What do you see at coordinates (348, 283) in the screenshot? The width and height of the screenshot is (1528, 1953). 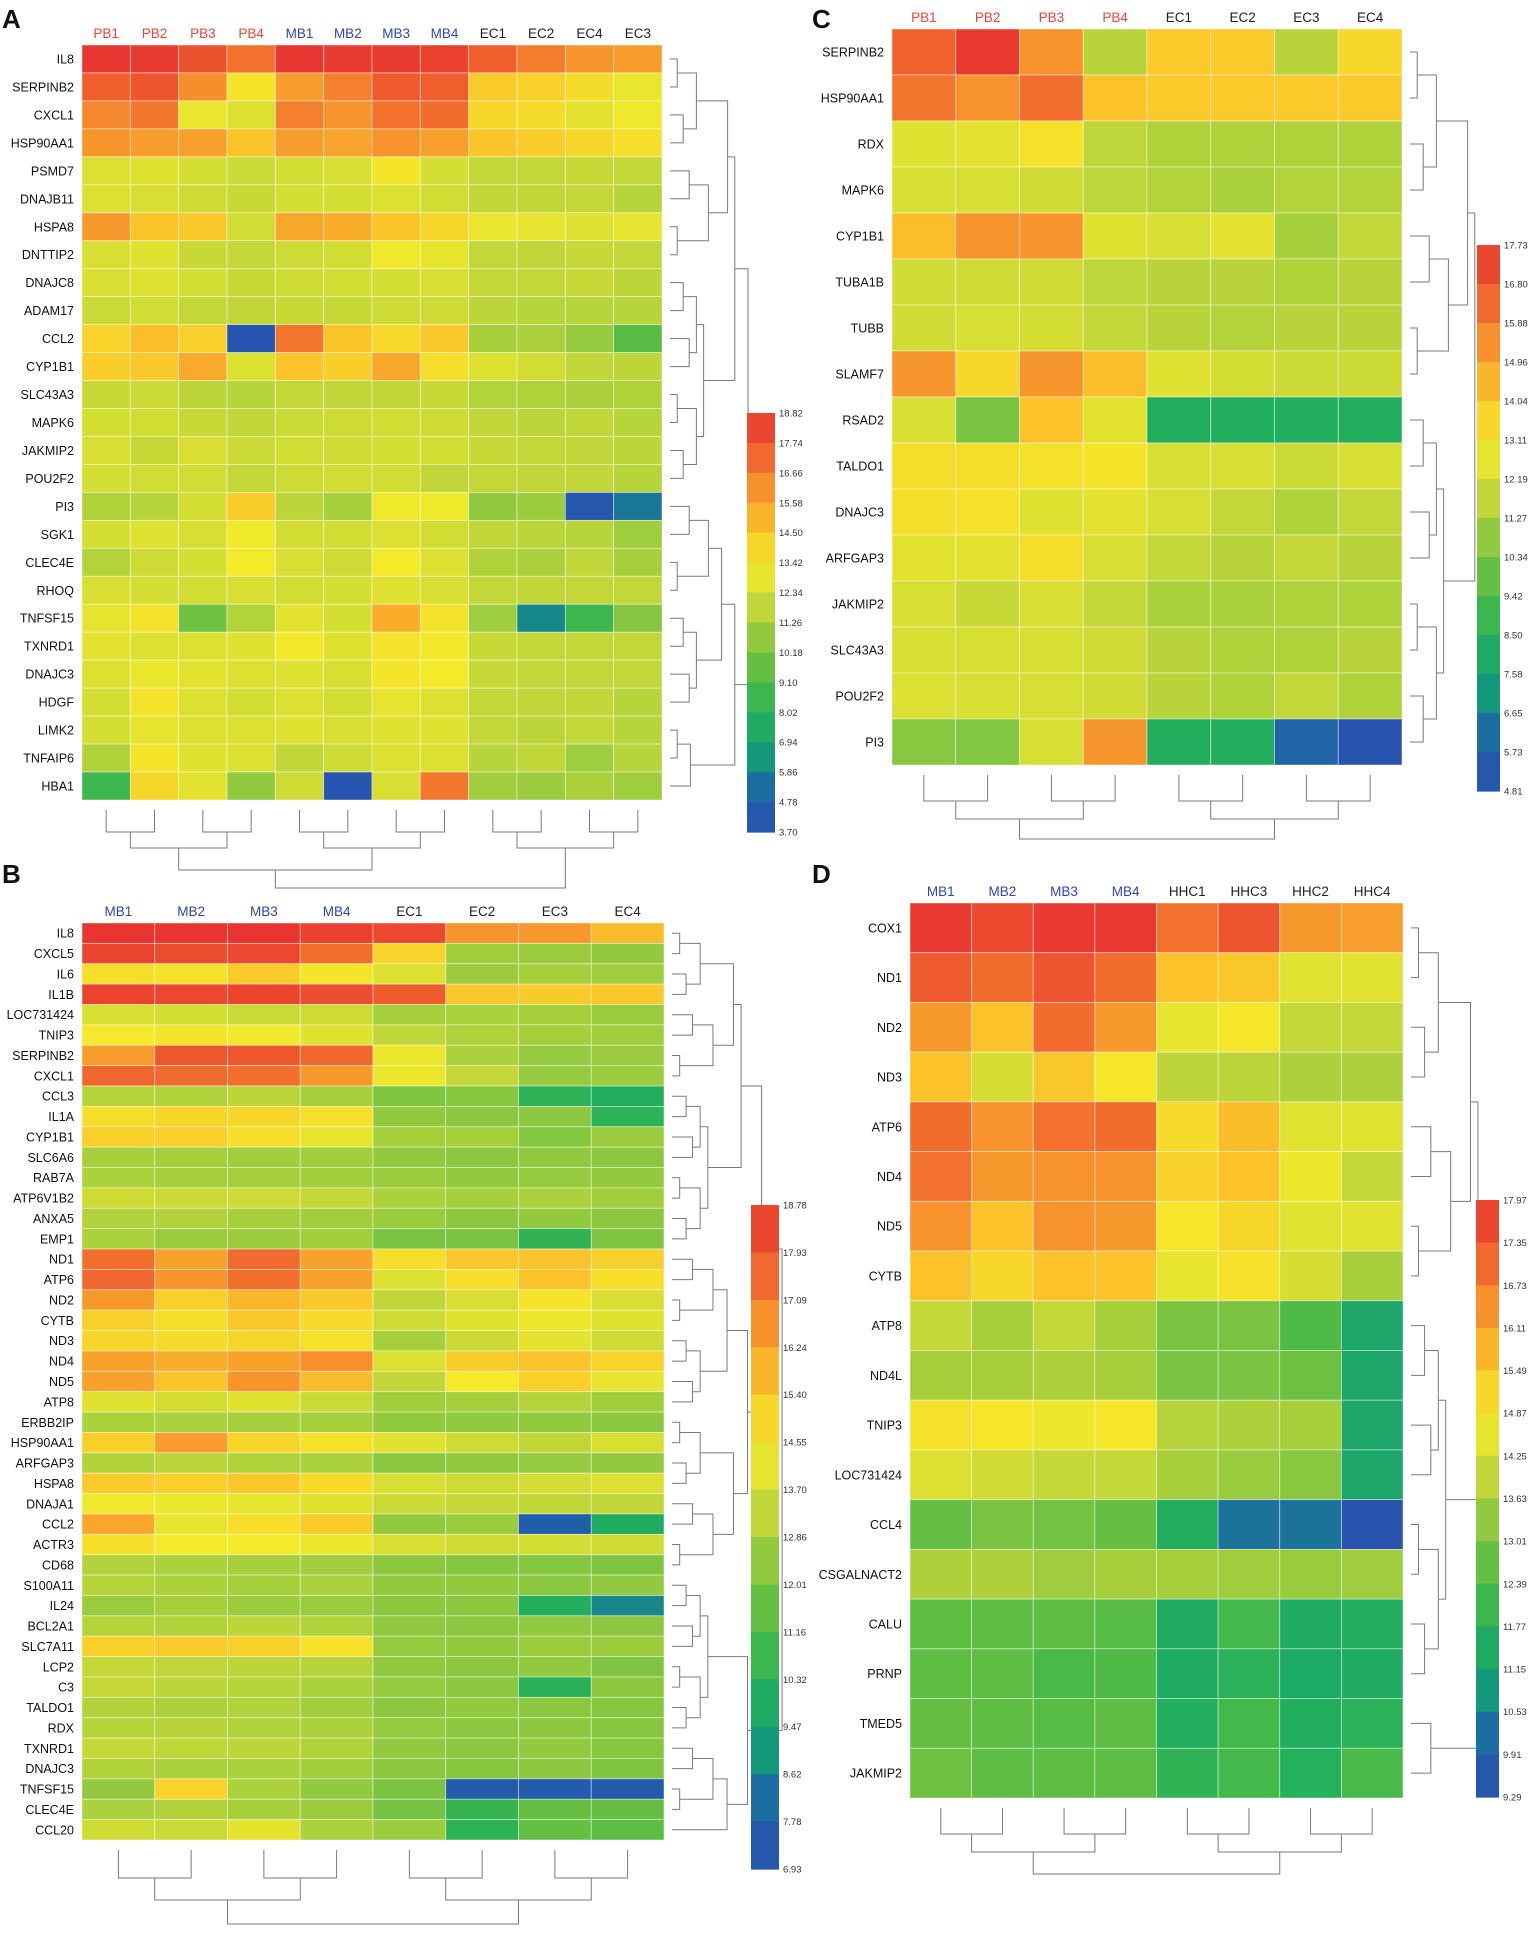 I see `panel-a-cell-dnajc8-mb2` at bounding box center [348, 283].